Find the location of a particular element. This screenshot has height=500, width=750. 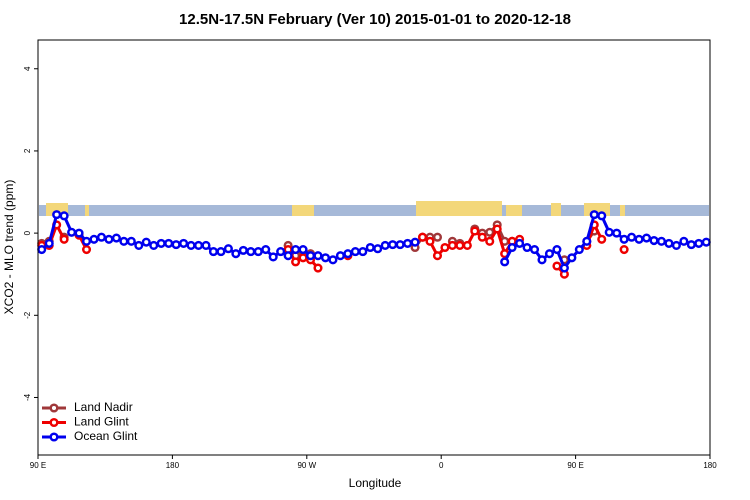

legend-label: Ocean Glint is located at coordinates (106, 436).